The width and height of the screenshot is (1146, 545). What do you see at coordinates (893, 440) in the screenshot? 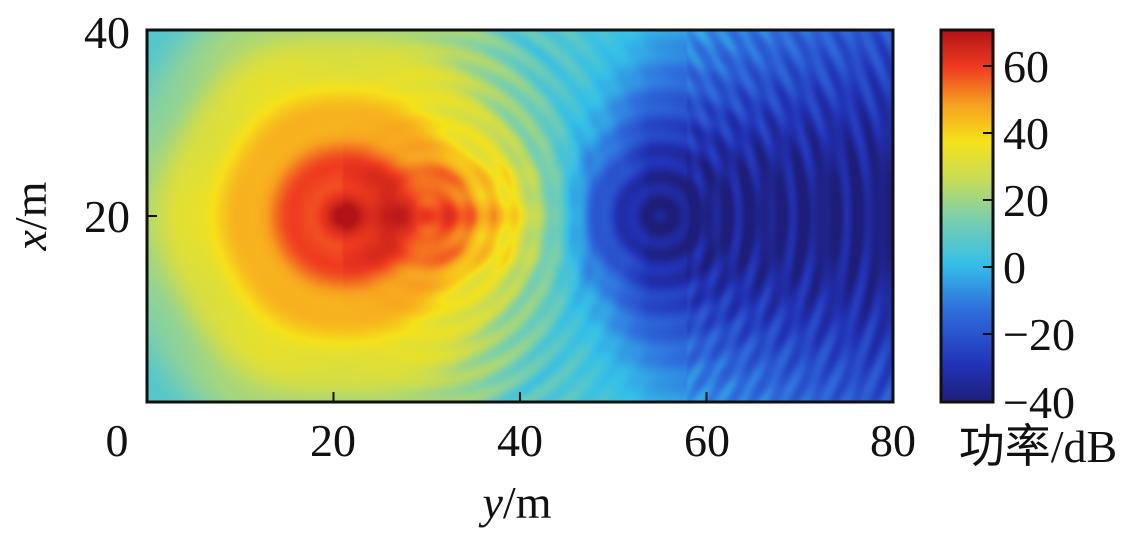
I see `x-tick-label-80: 80` at bounding box center [893, 440].